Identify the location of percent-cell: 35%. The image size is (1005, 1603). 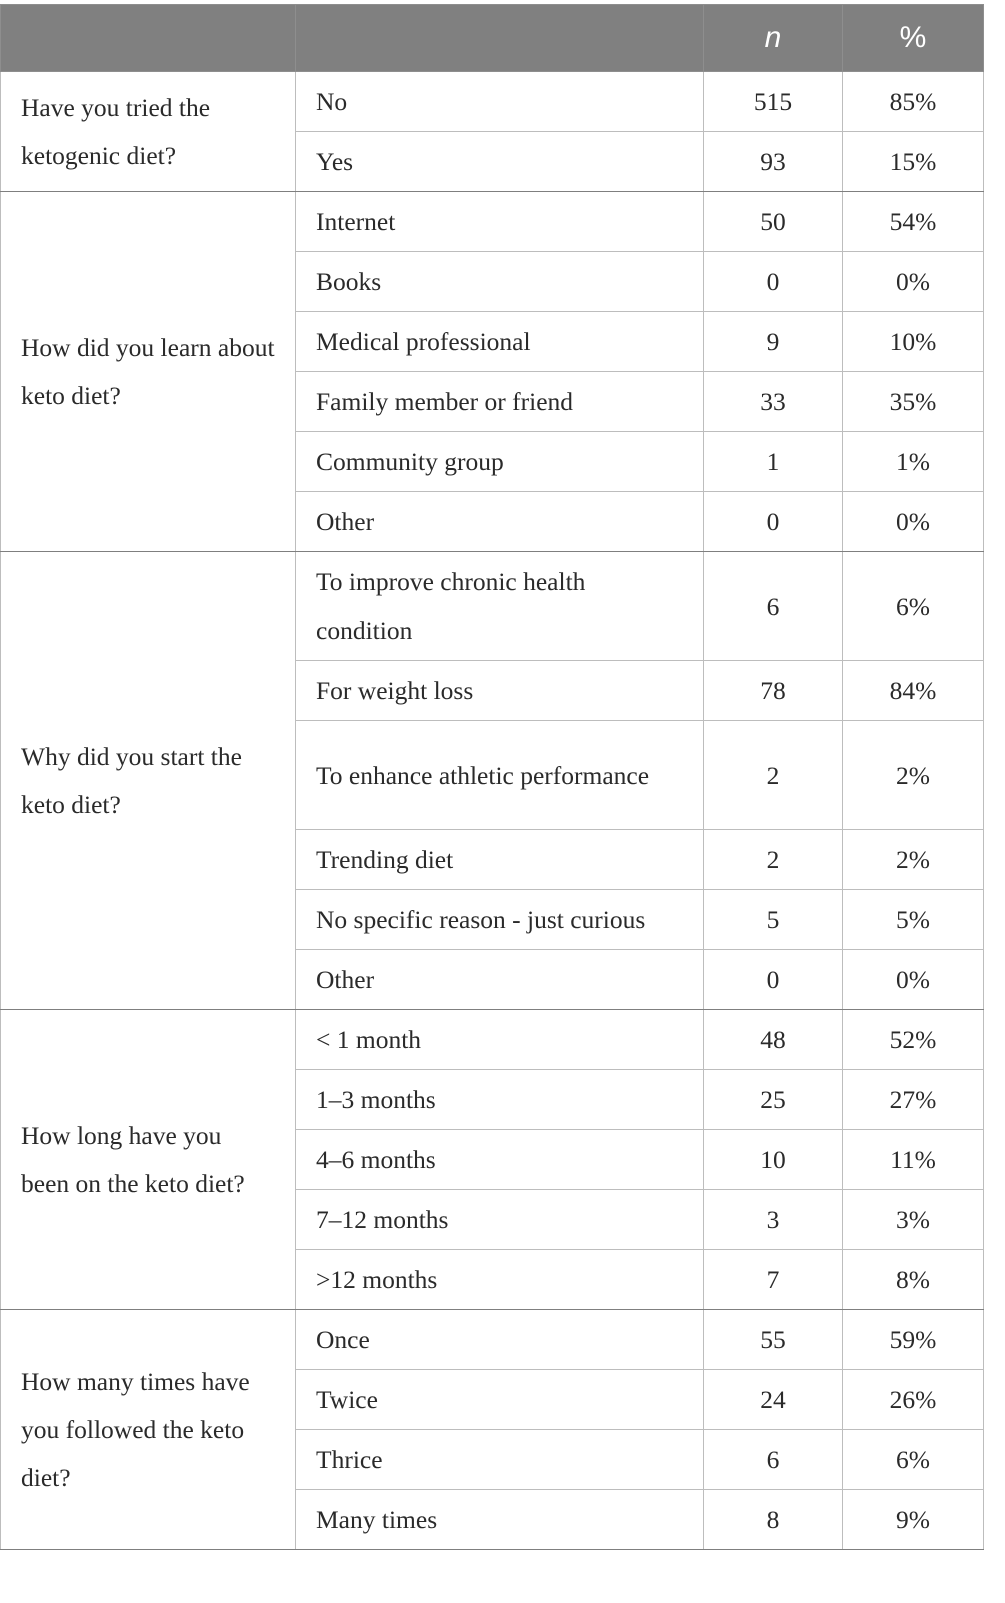
(913, 401).